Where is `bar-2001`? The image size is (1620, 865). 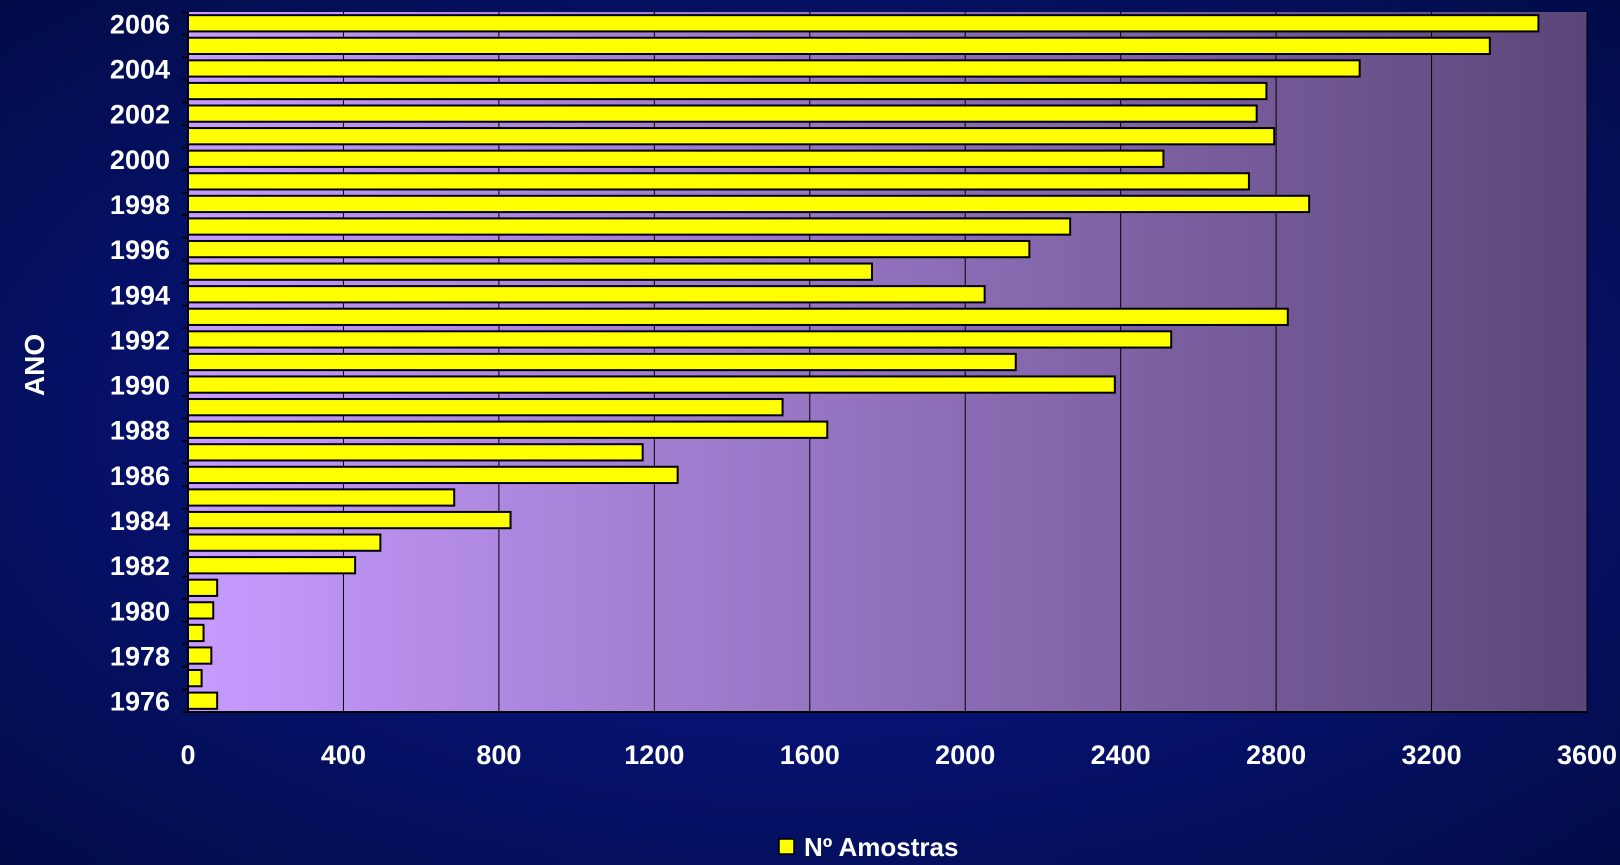
bar-2001 is located at coordinates (731, 136).